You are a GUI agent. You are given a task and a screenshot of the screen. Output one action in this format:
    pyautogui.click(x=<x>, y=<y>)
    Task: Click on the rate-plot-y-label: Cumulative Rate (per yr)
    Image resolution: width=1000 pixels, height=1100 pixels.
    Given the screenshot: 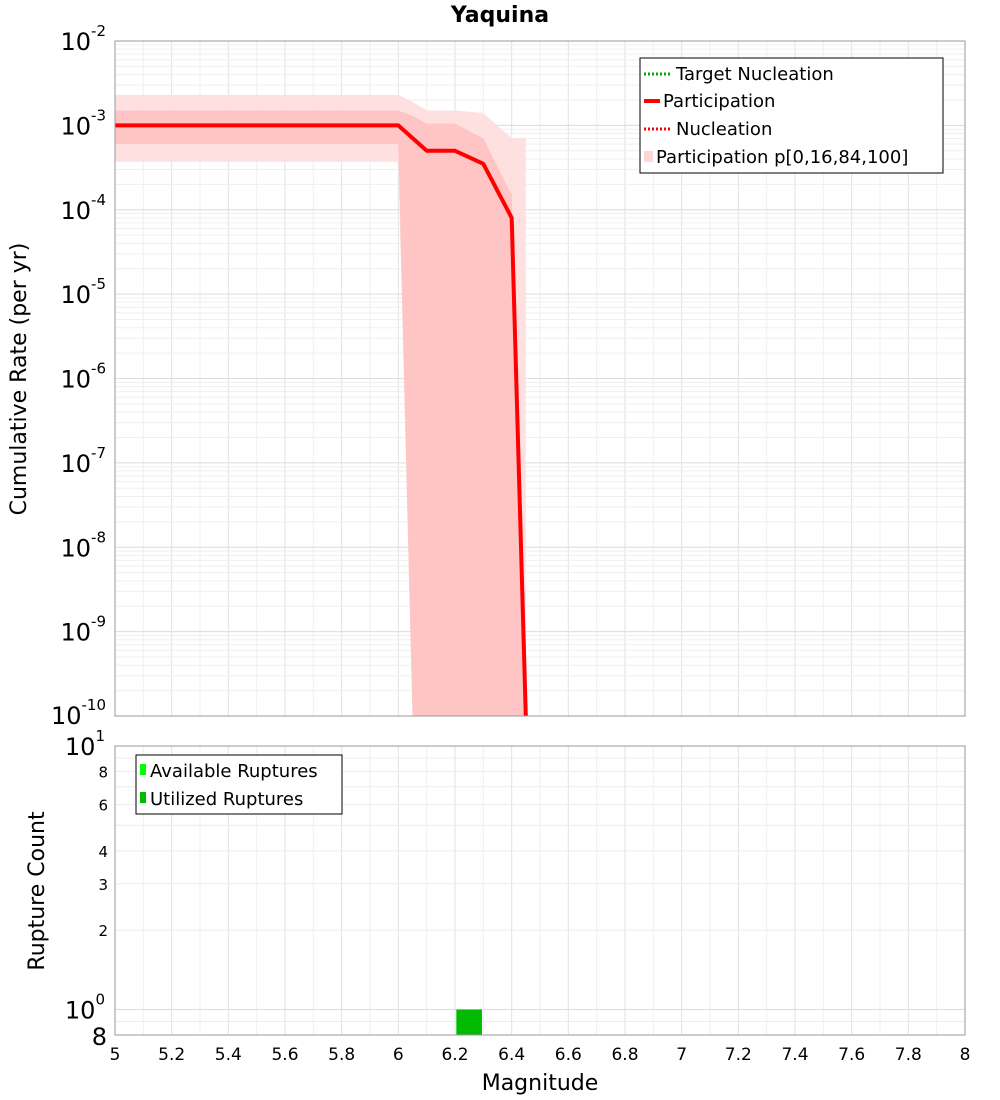 What is the action you would take?
    pyautogui.click(x=19, y=379)
    